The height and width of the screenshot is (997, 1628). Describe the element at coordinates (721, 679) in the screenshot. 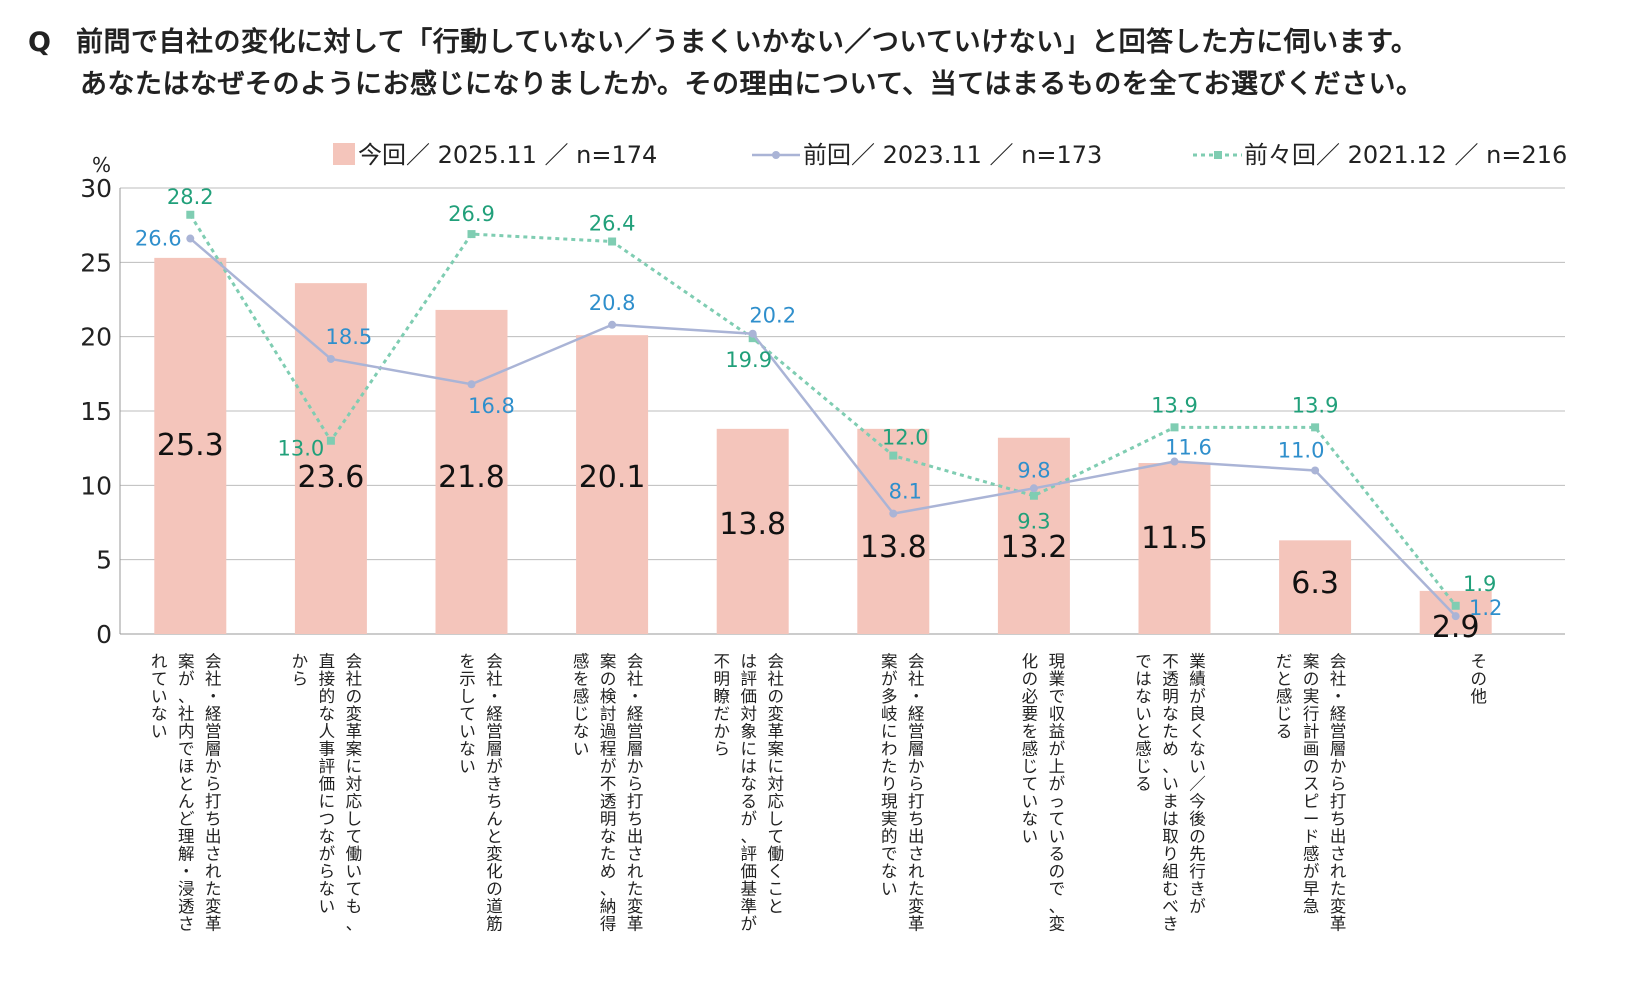

I see `category-label-glyph: 明` at that location.